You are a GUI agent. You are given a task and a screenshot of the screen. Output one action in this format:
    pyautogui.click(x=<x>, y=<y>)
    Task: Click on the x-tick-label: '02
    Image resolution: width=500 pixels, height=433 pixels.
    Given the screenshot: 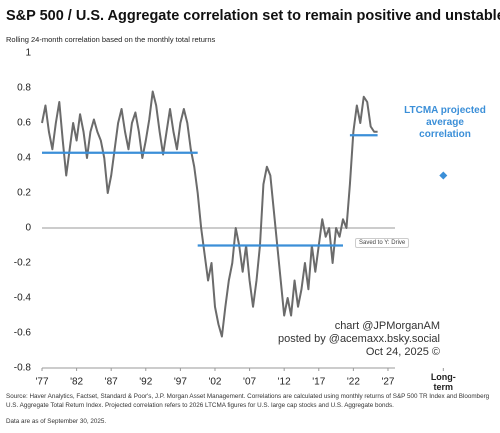 What is the action you would take?
    pyautogui.click(x=214, y=382)
    